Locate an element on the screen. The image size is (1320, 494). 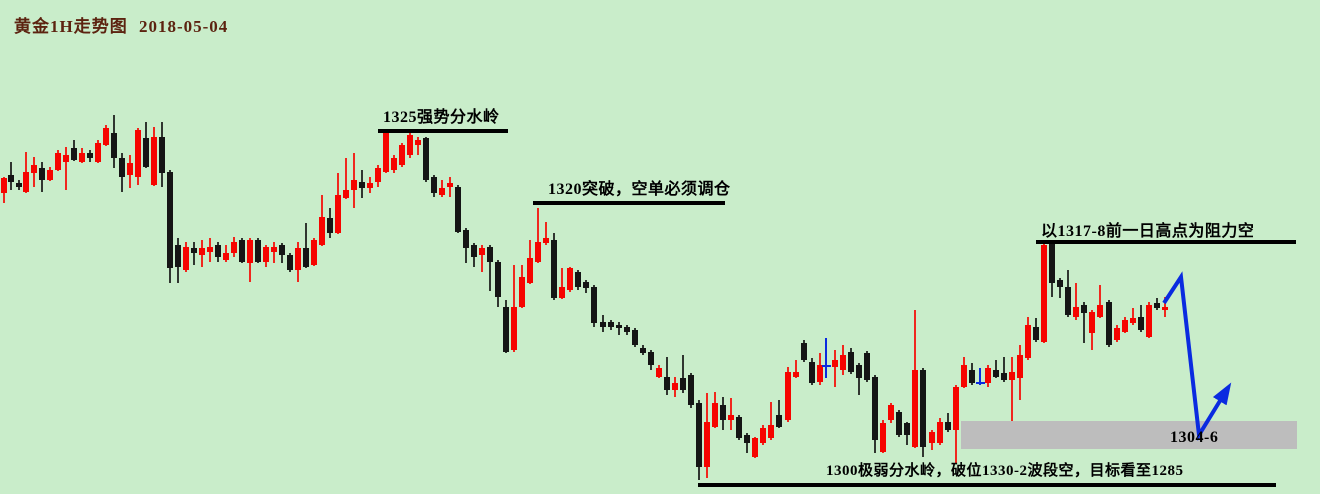
target-zone is located at coordinates (1129, 435).